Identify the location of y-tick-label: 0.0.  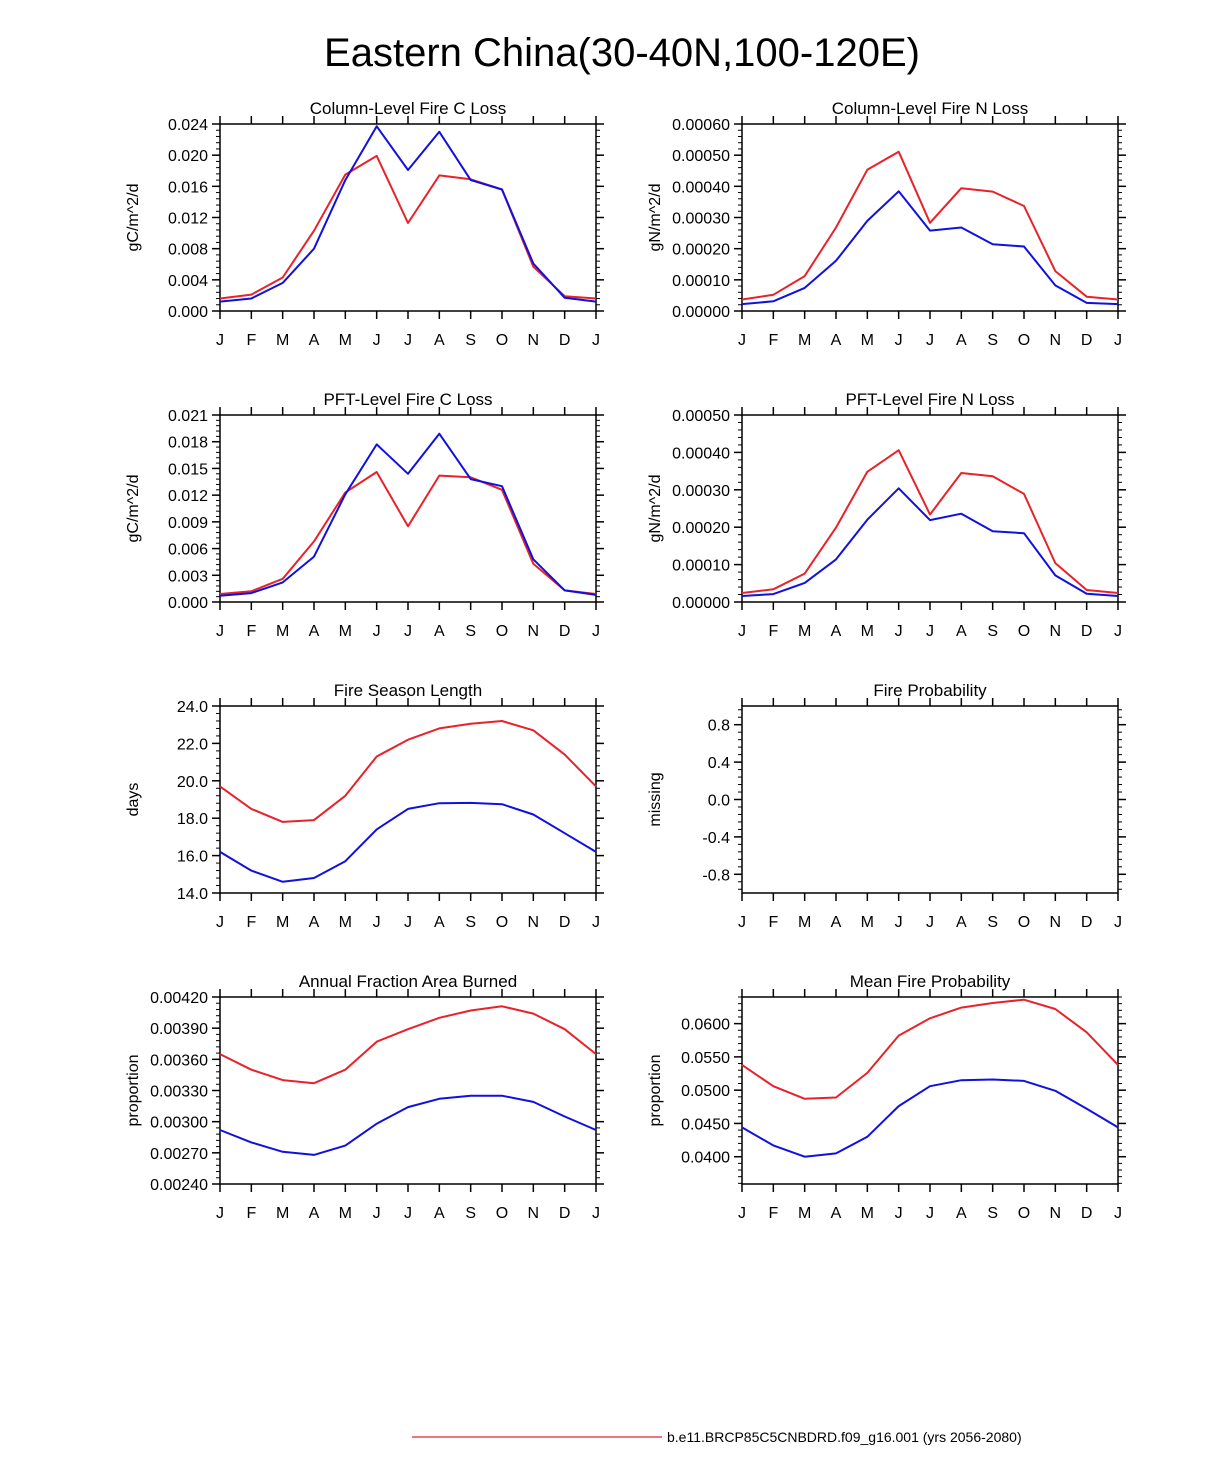
(719, 801).